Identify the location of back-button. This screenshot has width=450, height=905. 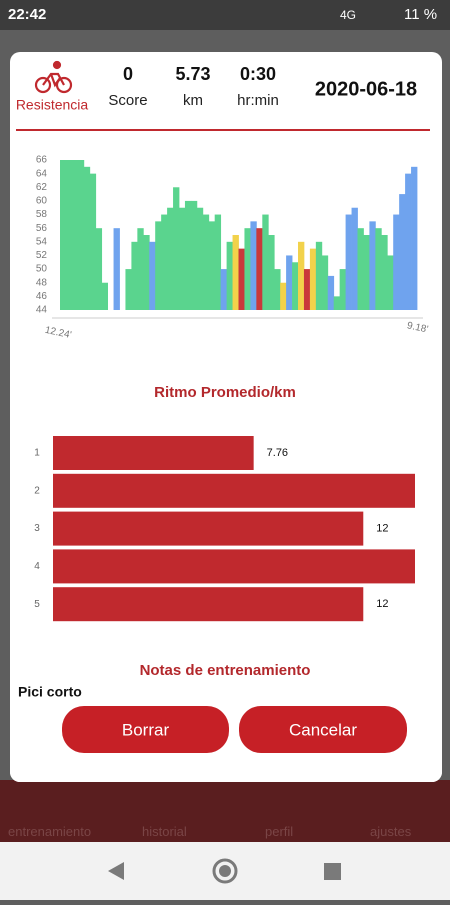
(116, 871).